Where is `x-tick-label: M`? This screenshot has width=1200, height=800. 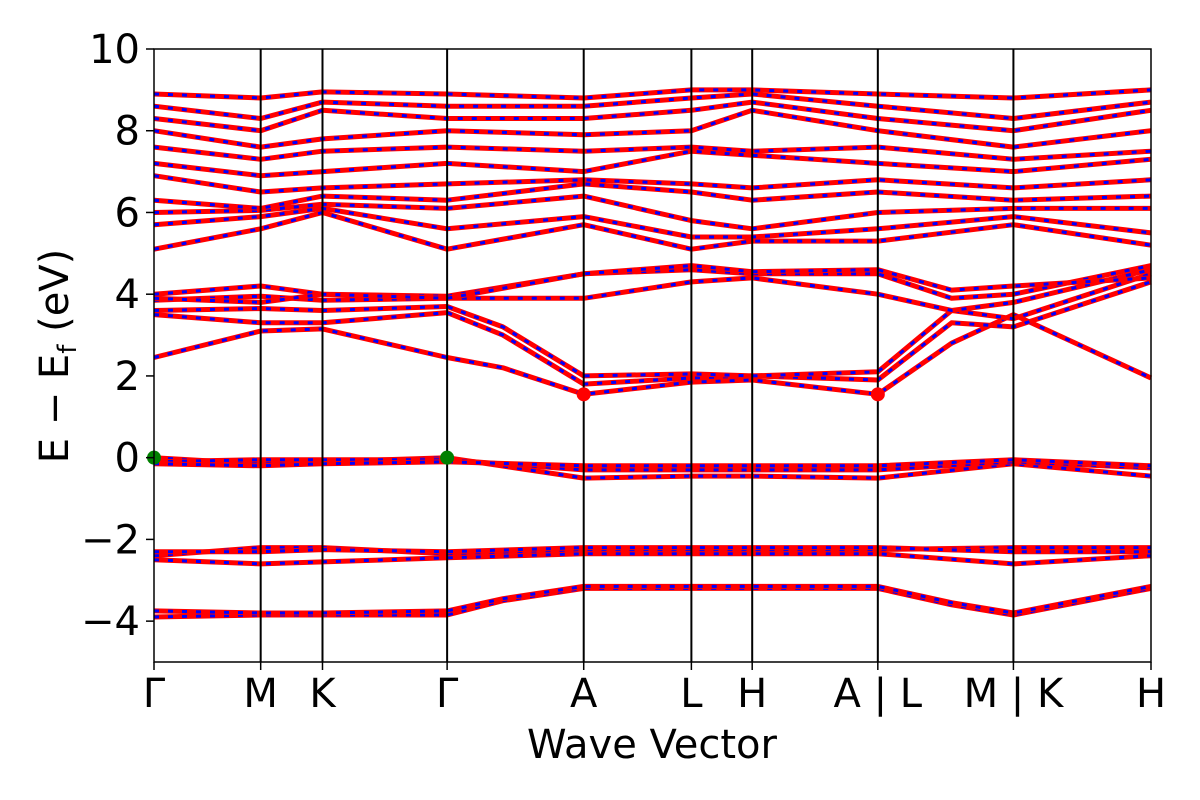
x-tick-label: M is located at coordinates (260, 694).